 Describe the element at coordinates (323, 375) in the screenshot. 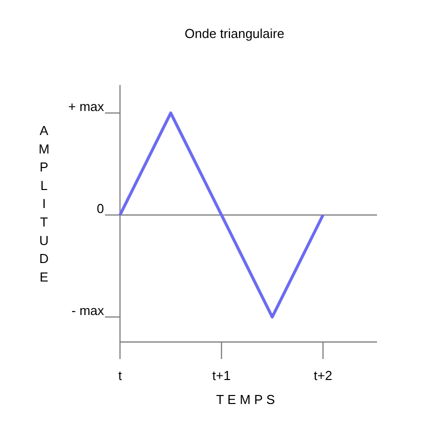

I see `x-tick-label: t+2` at that location.